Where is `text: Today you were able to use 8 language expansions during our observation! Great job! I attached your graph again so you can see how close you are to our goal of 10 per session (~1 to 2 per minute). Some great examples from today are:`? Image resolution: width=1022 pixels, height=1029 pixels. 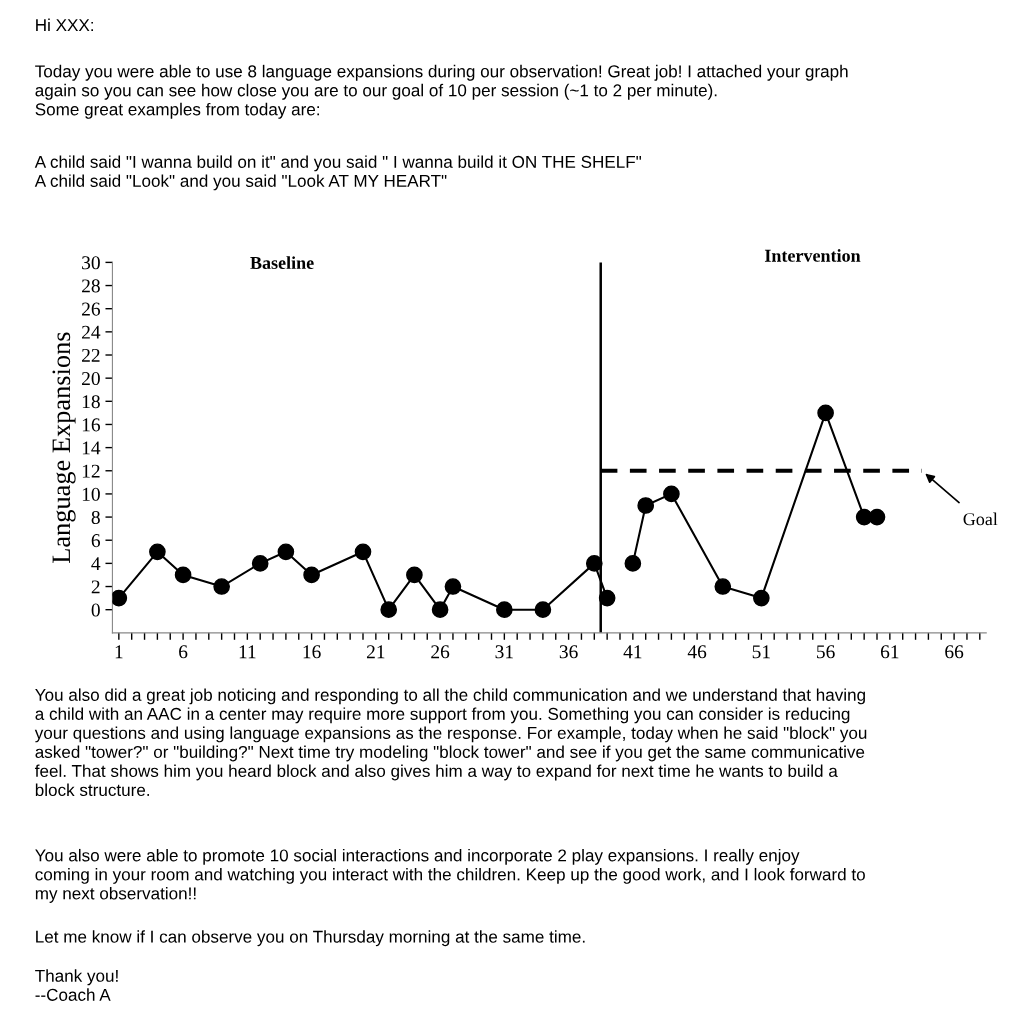
text: Today you were able to use 8 language expansions during our observation! Great job! I attached your graph again so you can see how close you are to our goal of 10 per session (~1 to 2 per minute). Some great examples from today are: is located at coordinates (441, 91).